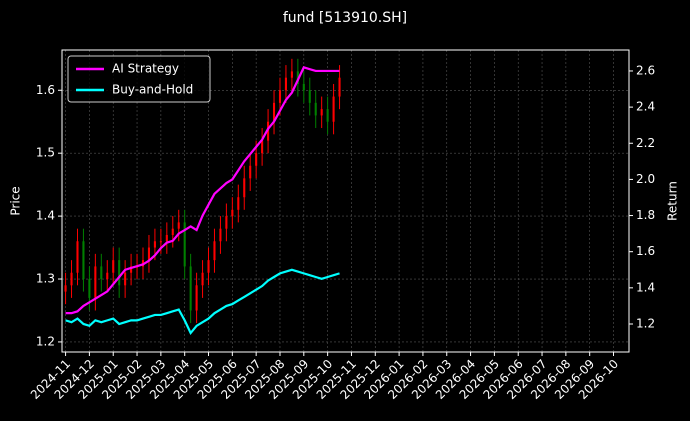 This screenshot has width=690, height=421. I want to click on legend-label: Buy-and-Hold, so click(152, 90).